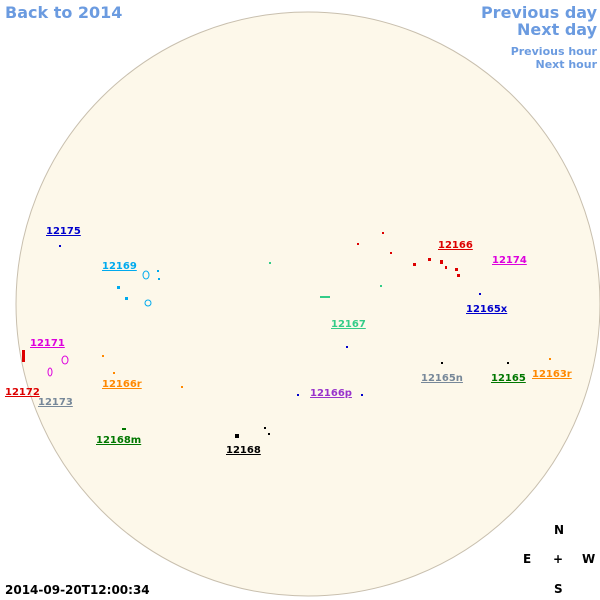 The height and width of the screenshot is (600, 600). I want to click on region-link: 12165x, so click(487, 309).